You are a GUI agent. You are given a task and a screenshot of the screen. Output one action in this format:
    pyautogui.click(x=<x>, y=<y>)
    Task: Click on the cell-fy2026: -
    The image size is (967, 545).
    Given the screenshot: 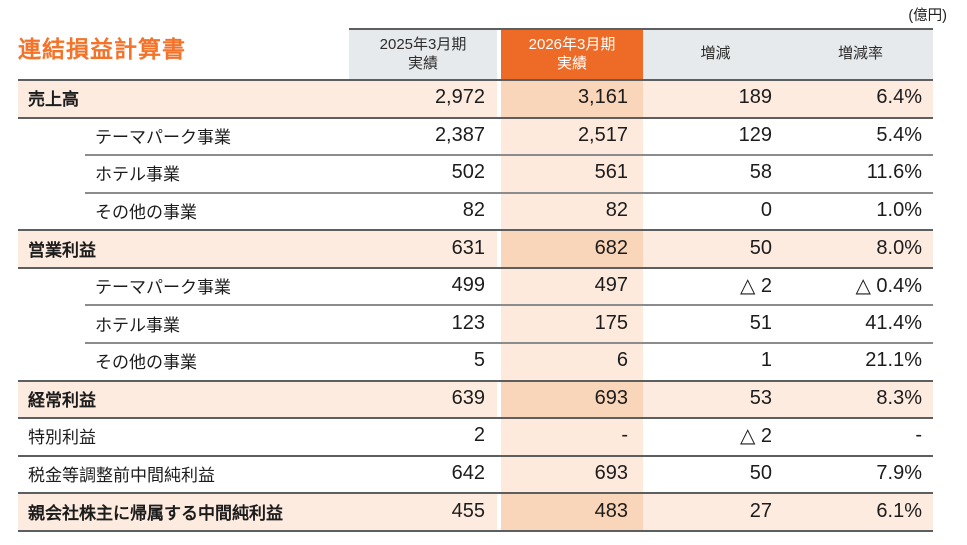 What is the action you would take?
    pyautogui.click(x=572, y=436)
    